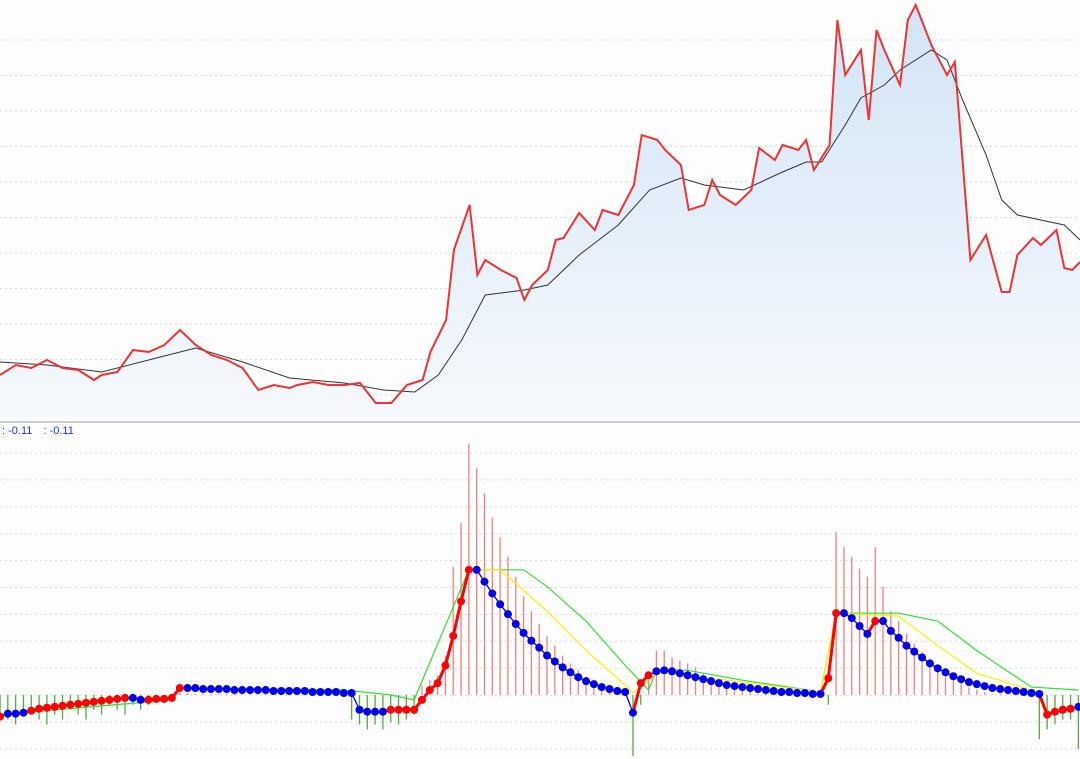  Describe the element at coordinates (42, 431) in the screenshot. I see `value-readout: : -0.11 : -0.11` at that location.